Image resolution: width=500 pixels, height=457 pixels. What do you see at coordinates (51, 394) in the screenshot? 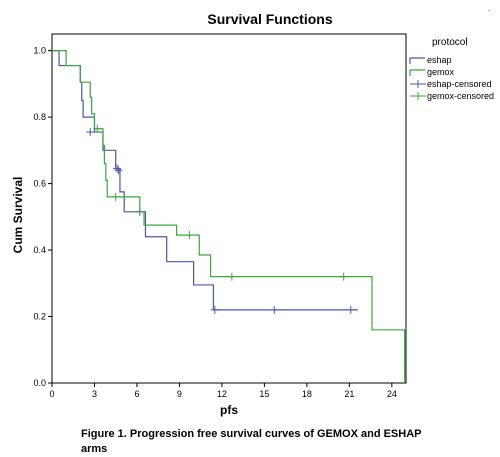
I see `x-tick-label: 0` at bounding box center [51, 394].